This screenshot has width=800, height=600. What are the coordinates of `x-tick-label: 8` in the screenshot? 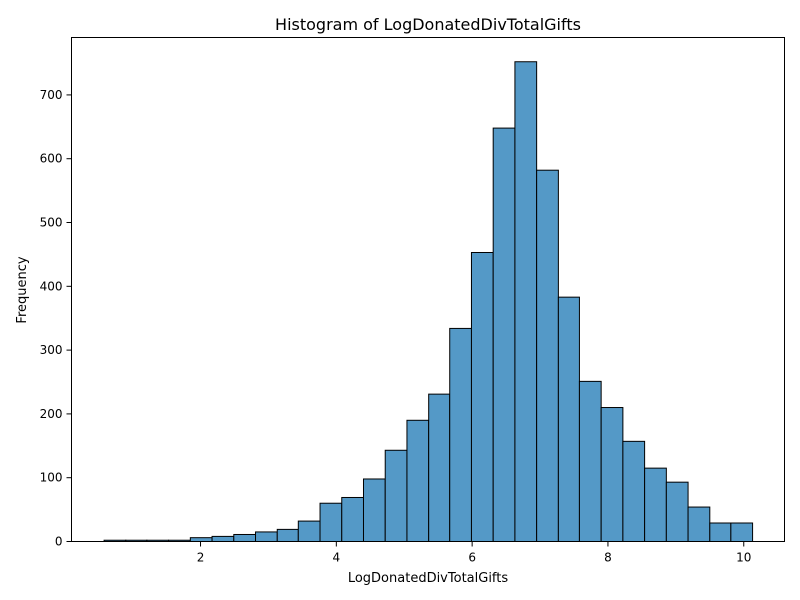 It's located at (608, 558).